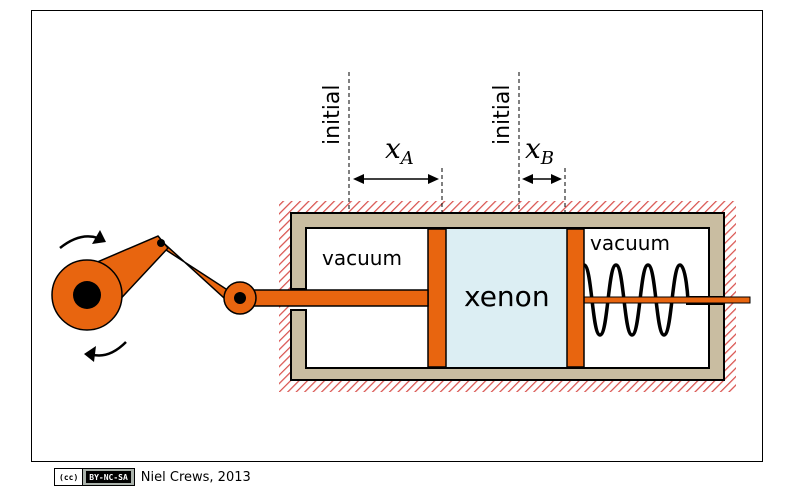 The height and width of the screenshot is (499, 796). Describe the element at coordinates (547, 158) in the screenshot. I see `x-b-subscript: B` at that location.